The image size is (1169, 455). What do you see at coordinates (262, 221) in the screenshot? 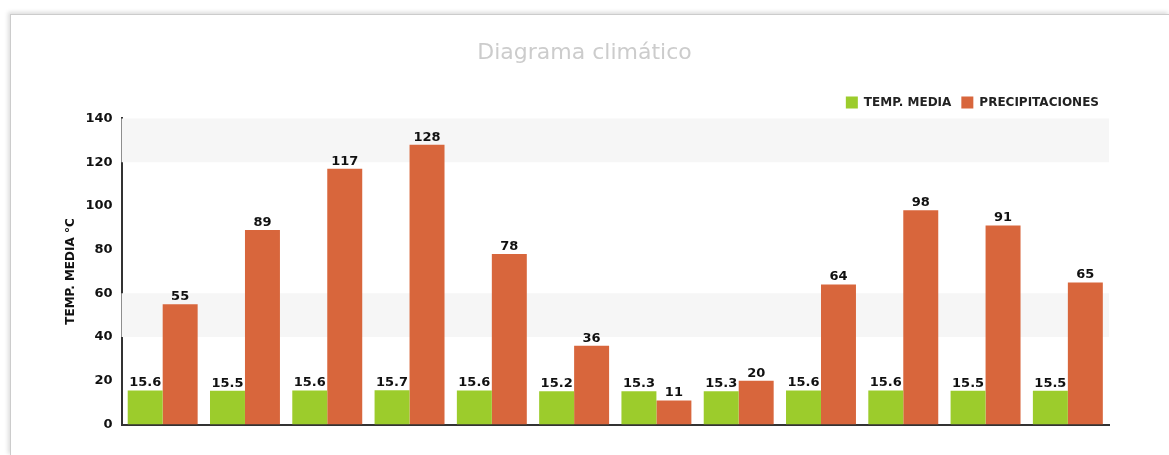
I see `data-label: 89` at bounding box center [262, 221].